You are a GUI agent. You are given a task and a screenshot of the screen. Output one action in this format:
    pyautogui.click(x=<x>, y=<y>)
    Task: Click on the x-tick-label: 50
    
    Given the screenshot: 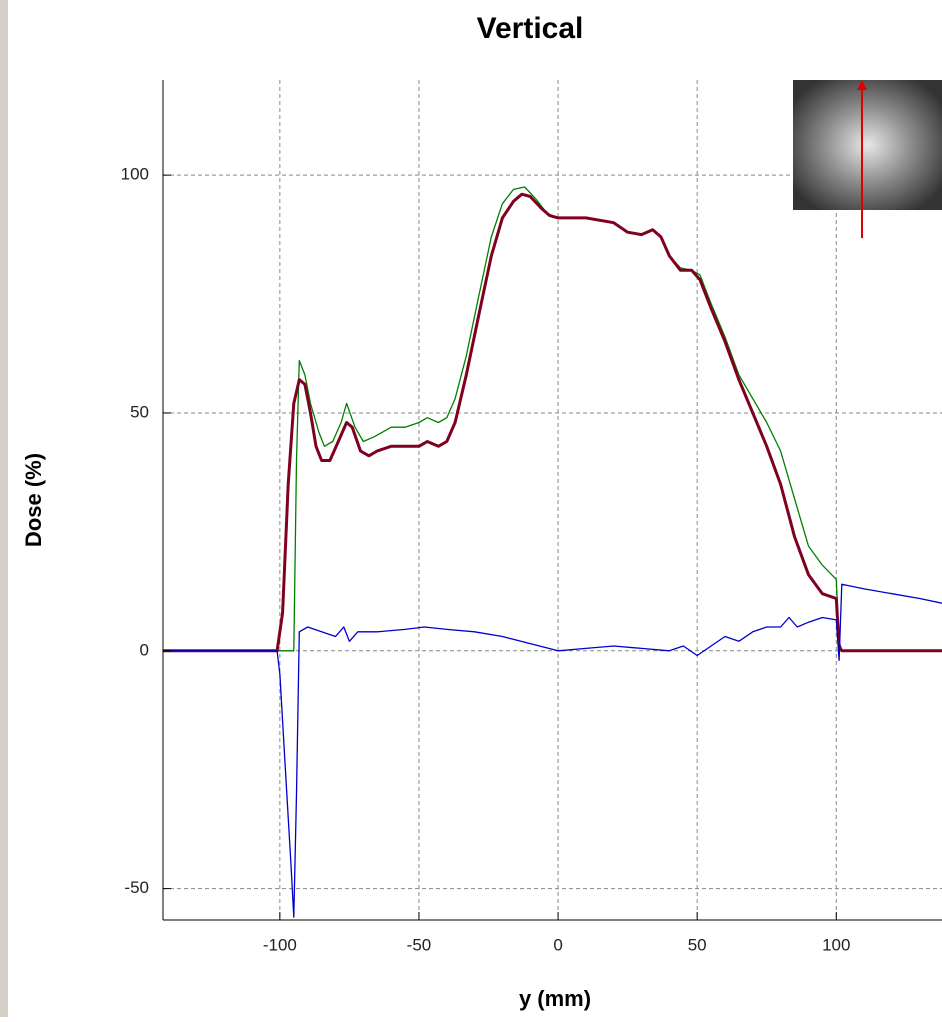 What is the action you would take?
    pyautogui.click(x=697, y=944)
    